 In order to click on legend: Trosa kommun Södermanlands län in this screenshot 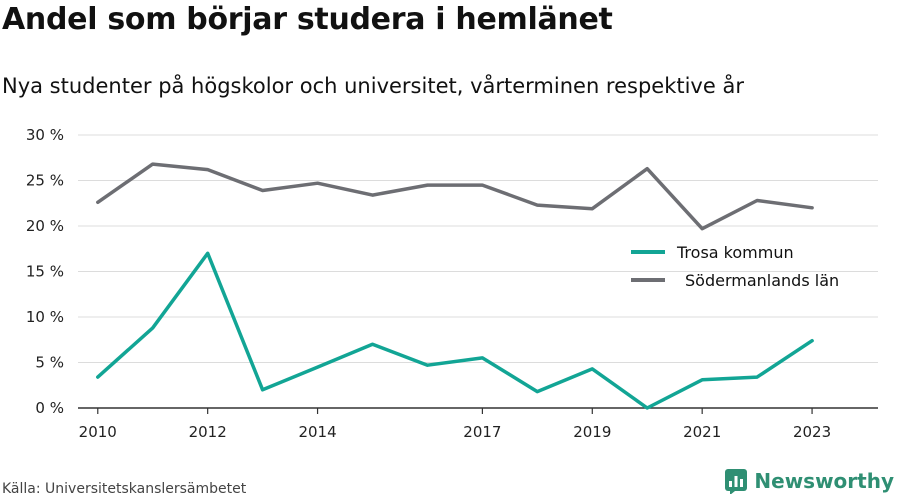, I will do `click(735, 266)`.